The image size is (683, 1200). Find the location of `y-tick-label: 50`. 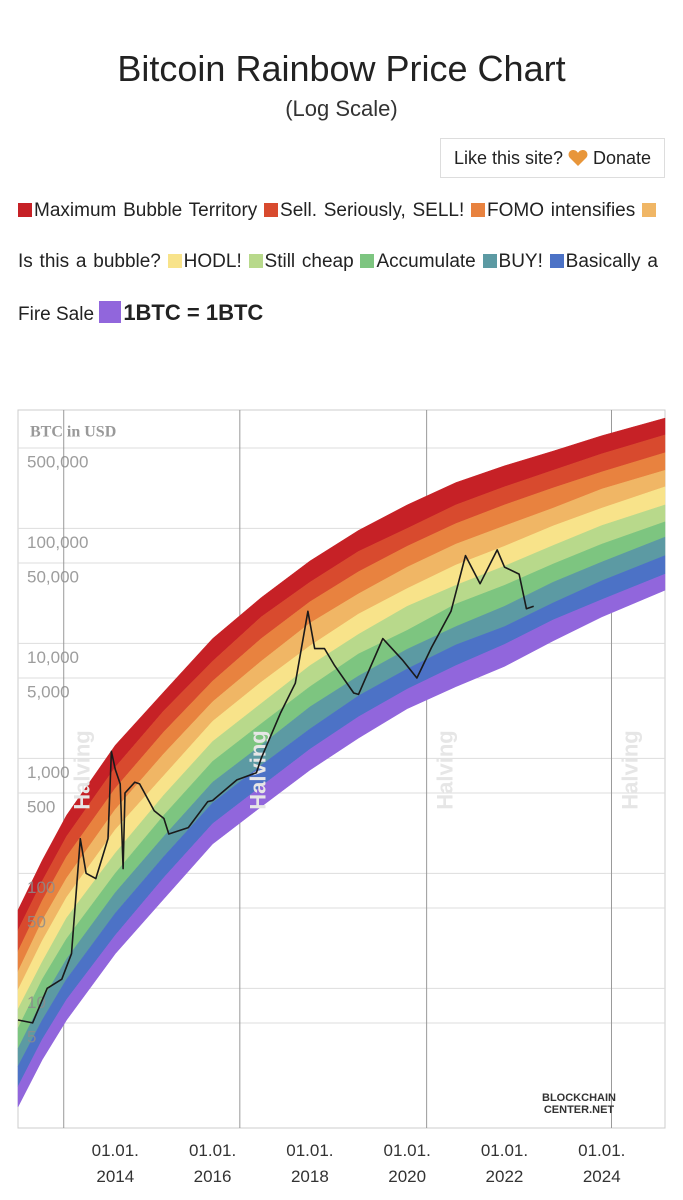

y-tick-label: 50 is located at coordinates (36, 921).